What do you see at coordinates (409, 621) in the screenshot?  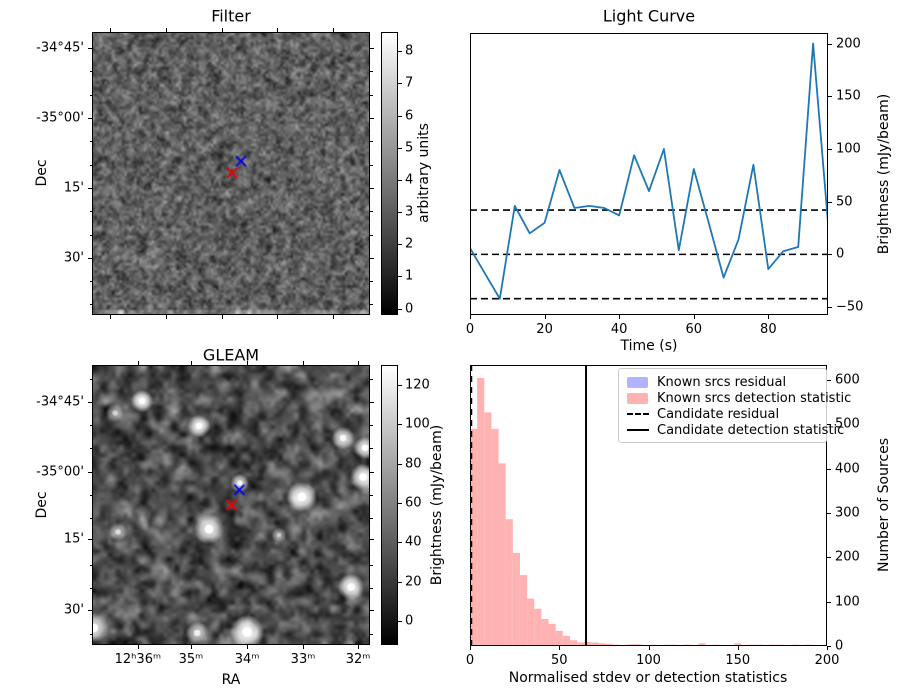 I see `colorbar-tick-label: 0` at bounding box center [409, 621].